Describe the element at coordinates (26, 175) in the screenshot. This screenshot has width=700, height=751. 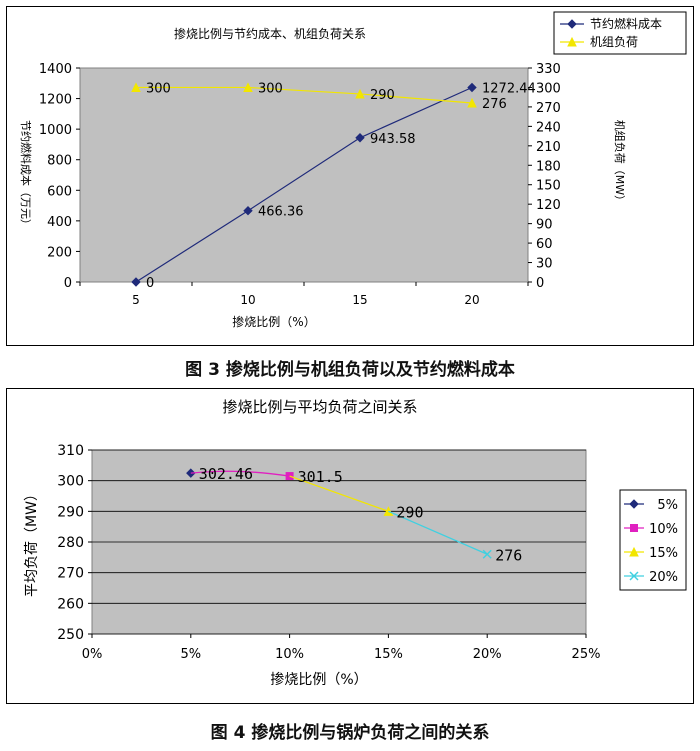
I see `y-axis-label: 节约燃料成本（万元）` at that location.